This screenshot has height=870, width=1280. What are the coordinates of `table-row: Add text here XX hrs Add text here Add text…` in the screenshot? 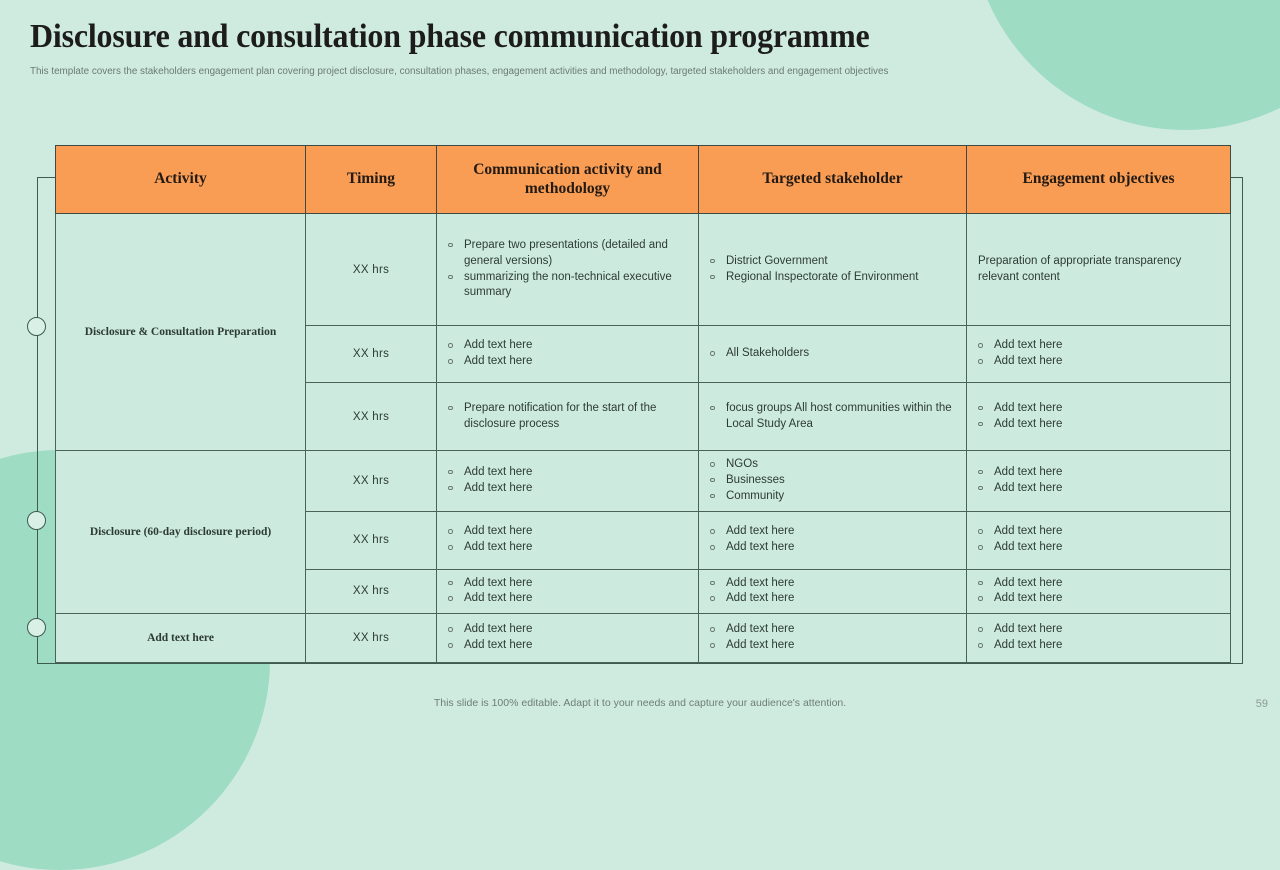 It's located at (643, 638).